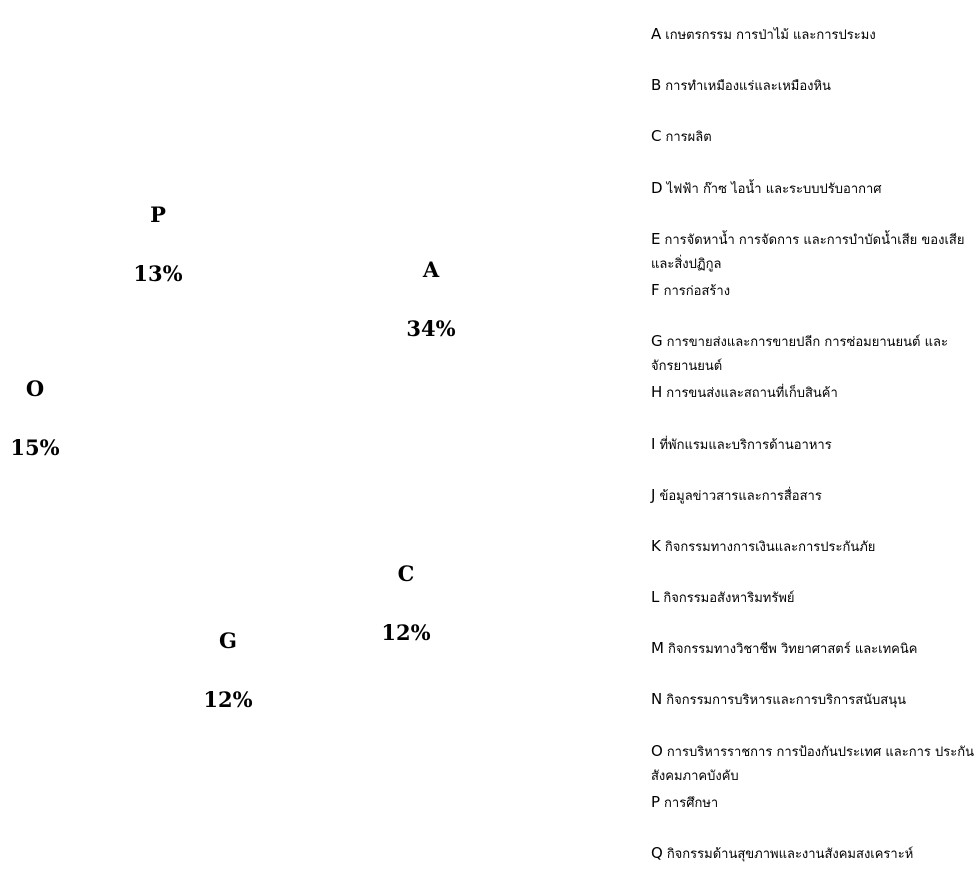 The height and width of the screenshot is (871, 978). I want to click on legend-item: C การผลิต, so click(813, 137).